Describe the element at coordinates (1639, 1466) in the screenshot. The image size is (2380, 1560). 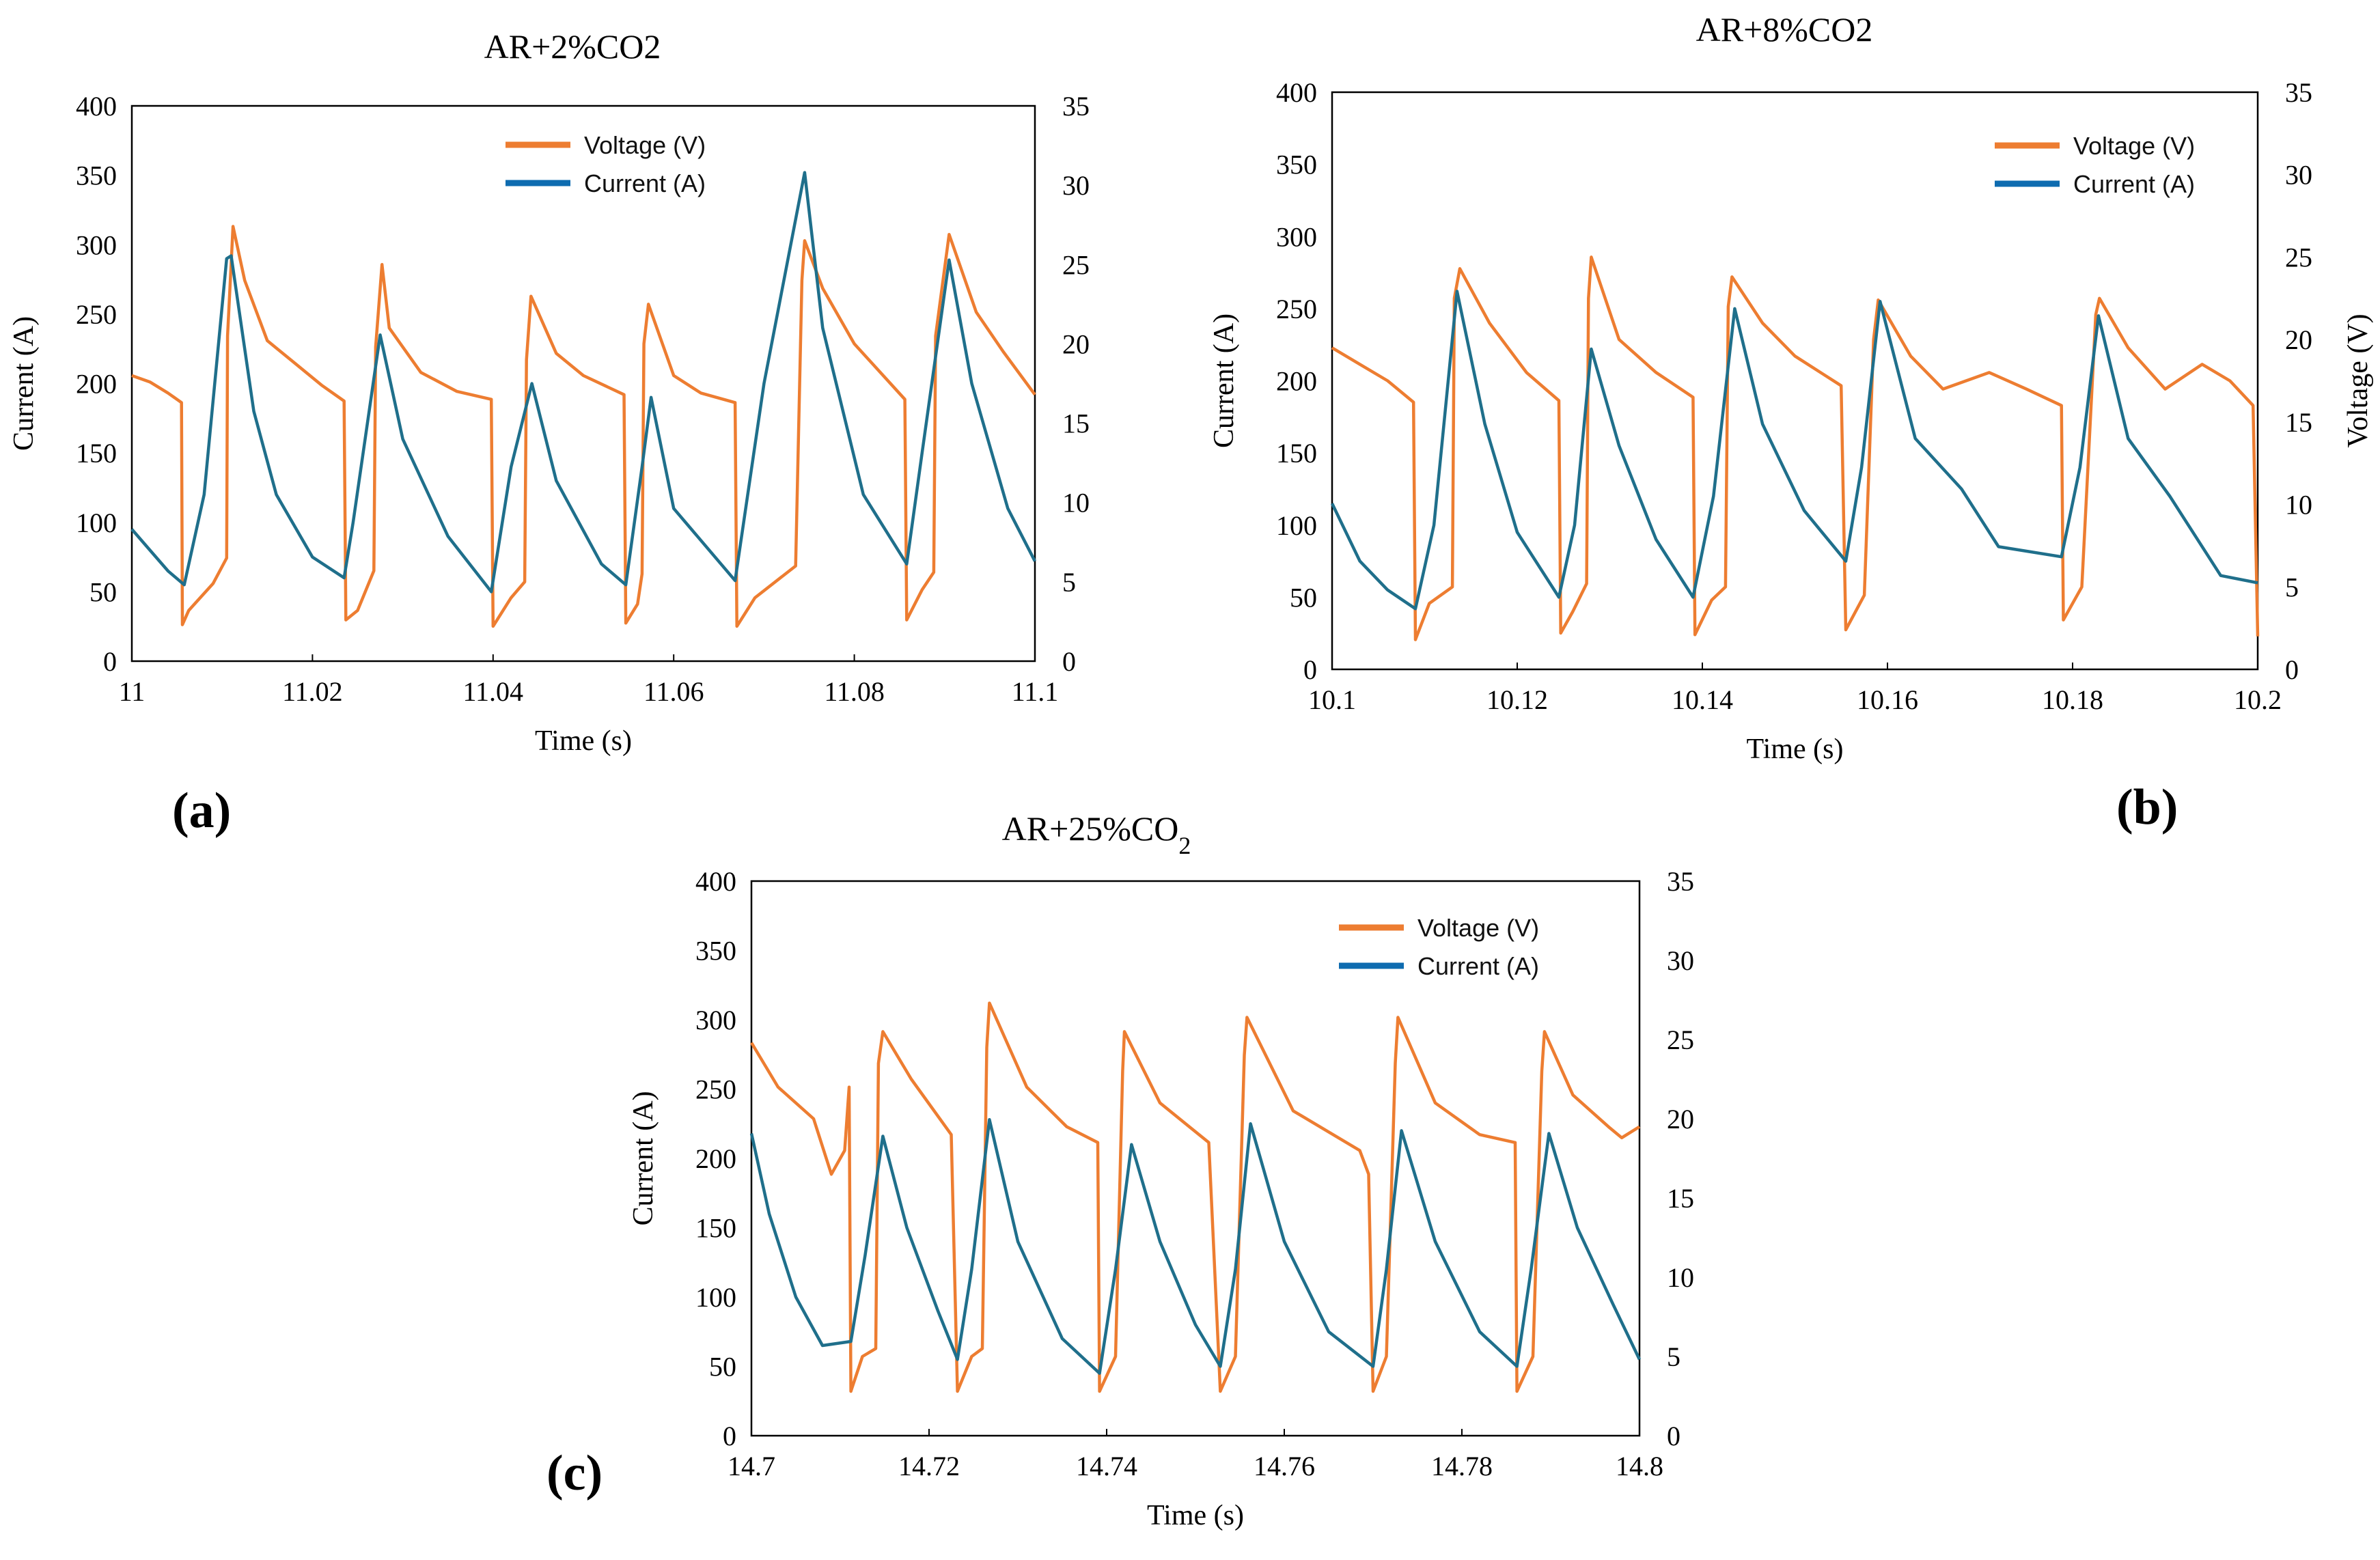
I see `x-tick-label: 14.8` at that location.